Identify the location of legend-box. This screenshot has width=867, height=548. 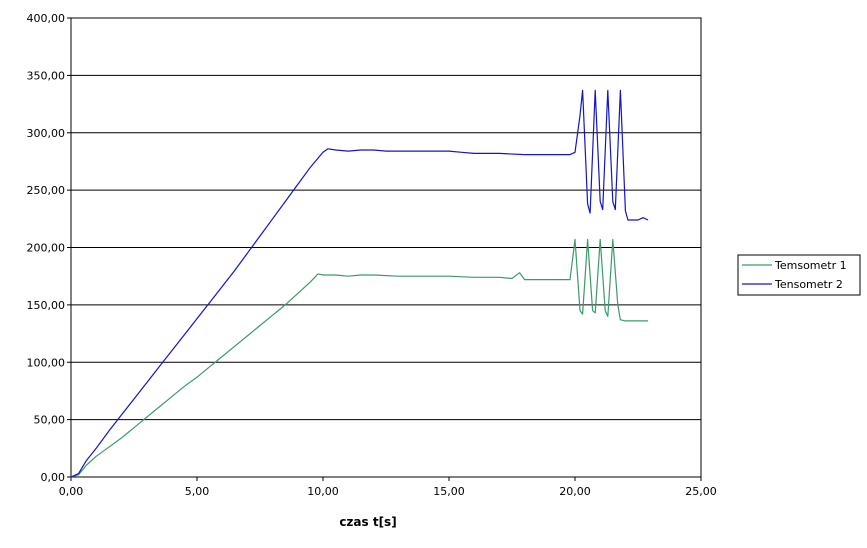
(799, 275).